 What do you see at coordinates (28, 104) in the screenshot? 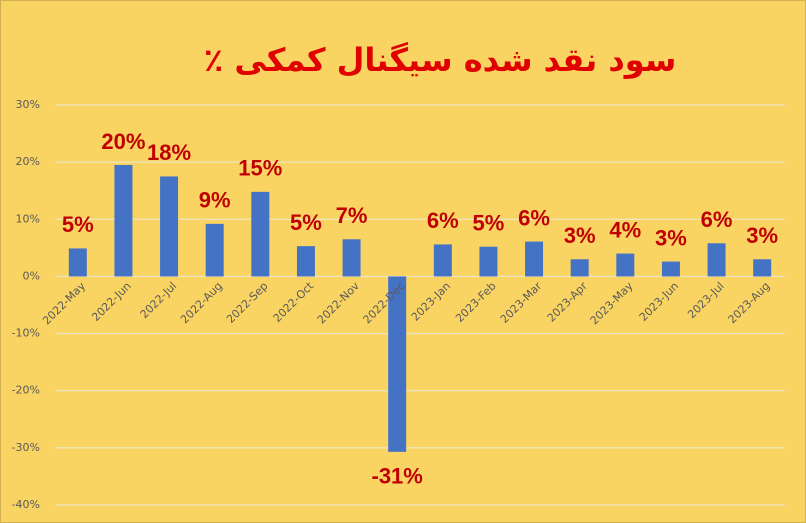
I see `y-tick-label: 30%` at bounding box center [28, 104].